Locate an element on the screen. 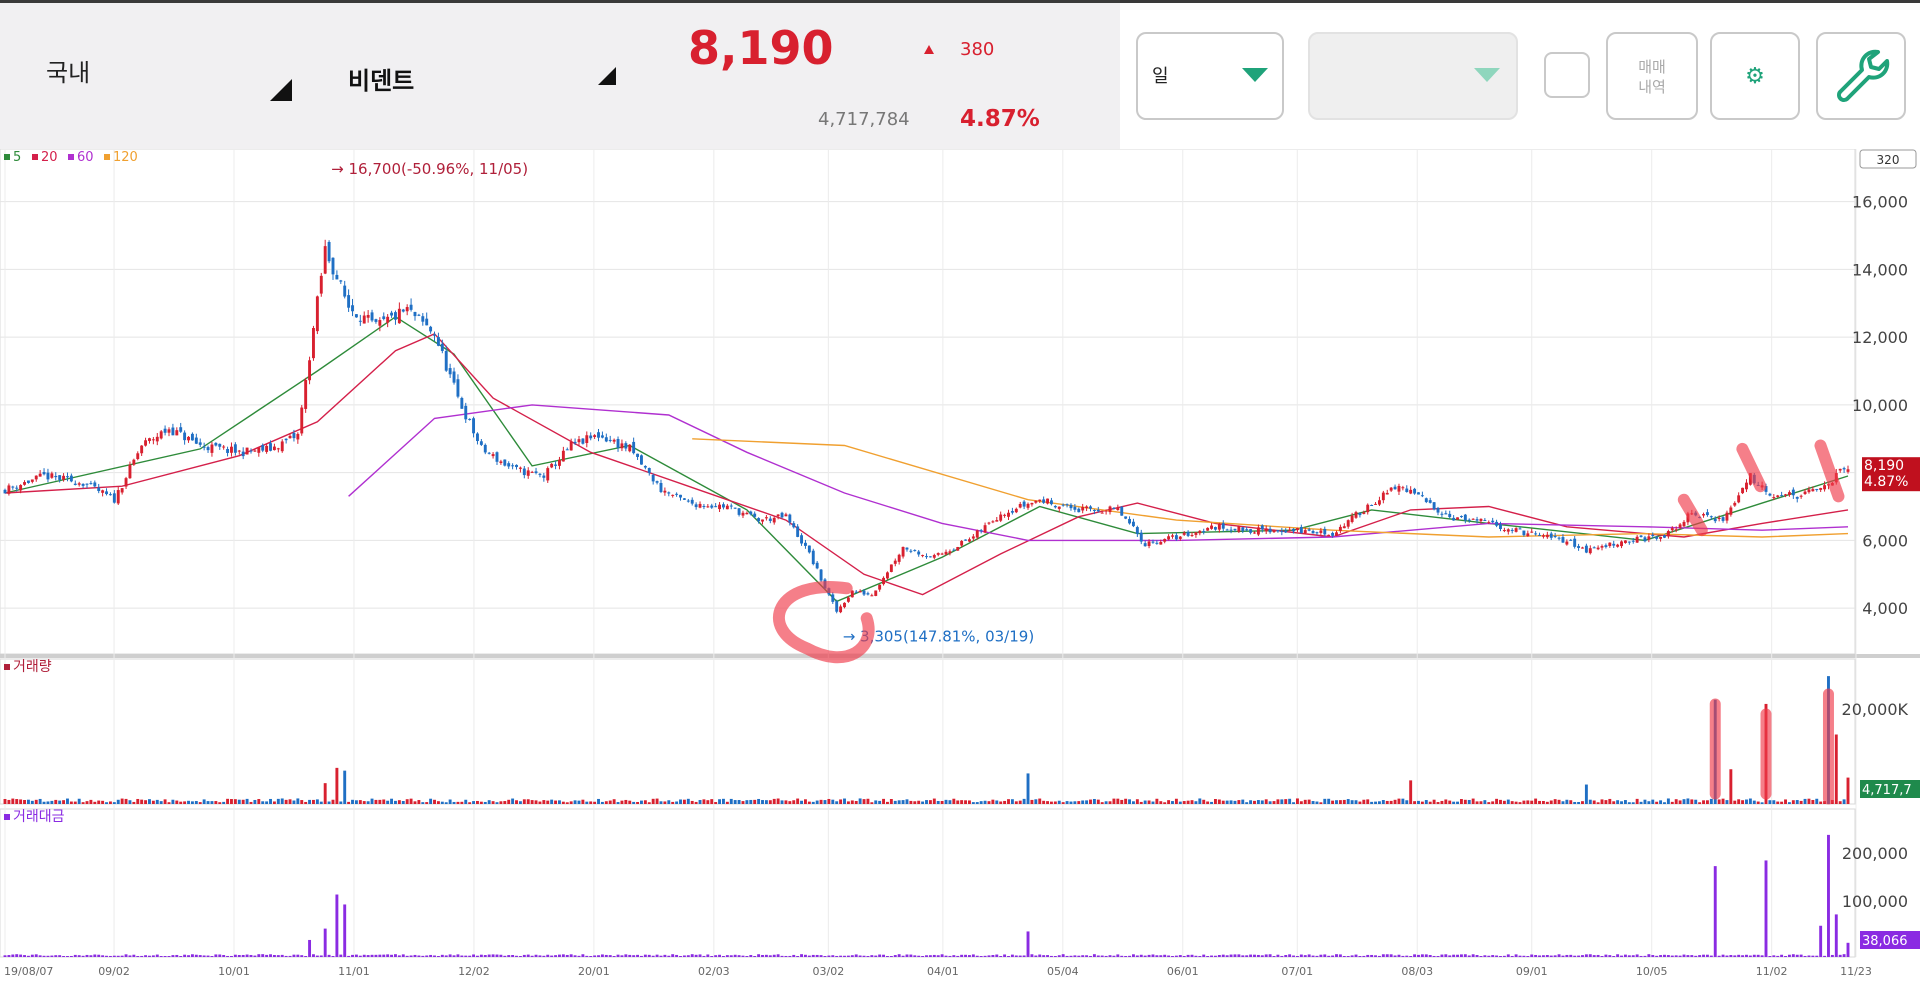  settings-button: ⚙ is located at coordinates (1755, 76).